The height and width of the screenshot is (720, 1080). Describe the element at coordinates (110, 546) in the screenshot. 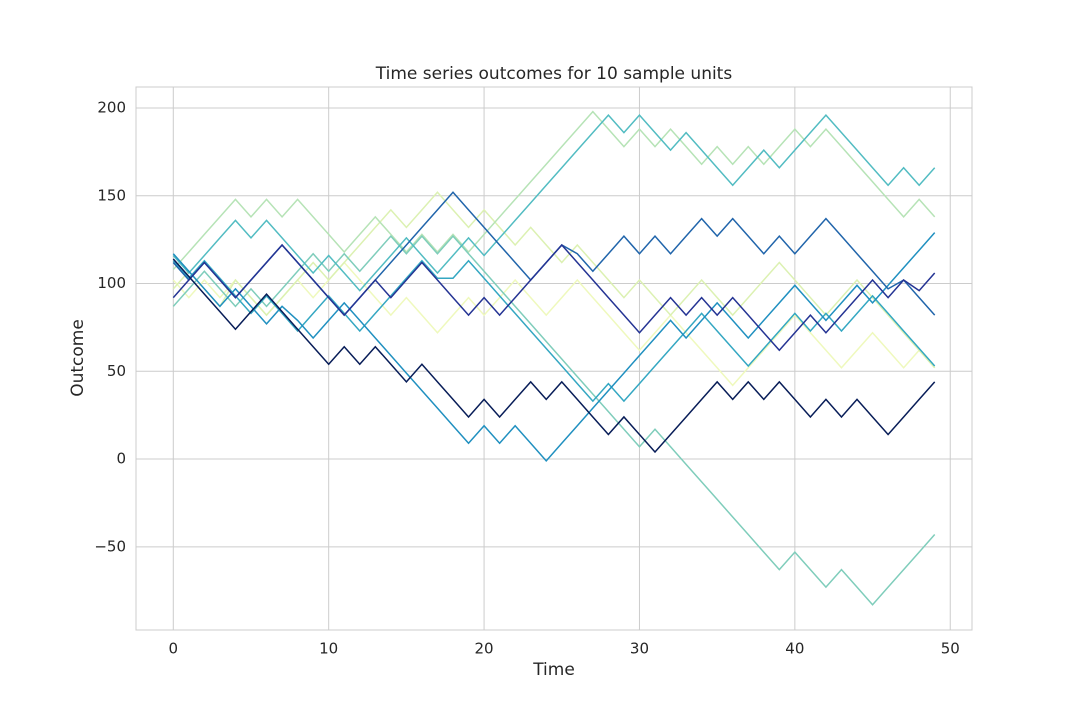

I see `y-tick-label: −50` at that location.